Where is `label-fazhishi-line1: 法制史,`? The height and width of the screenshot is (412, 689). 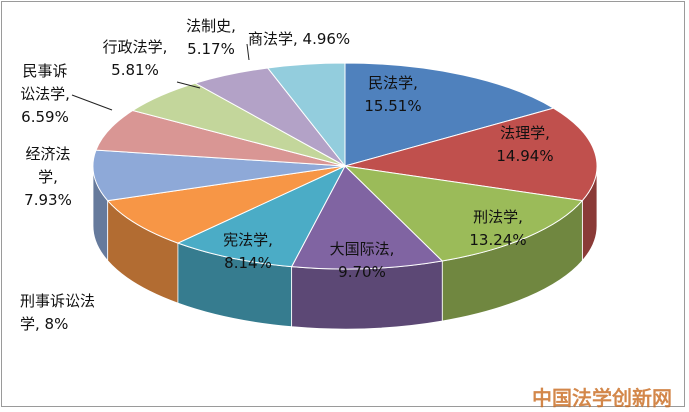
label-fazhishi-line1: 法制史, is located at coordinates (211, 26).